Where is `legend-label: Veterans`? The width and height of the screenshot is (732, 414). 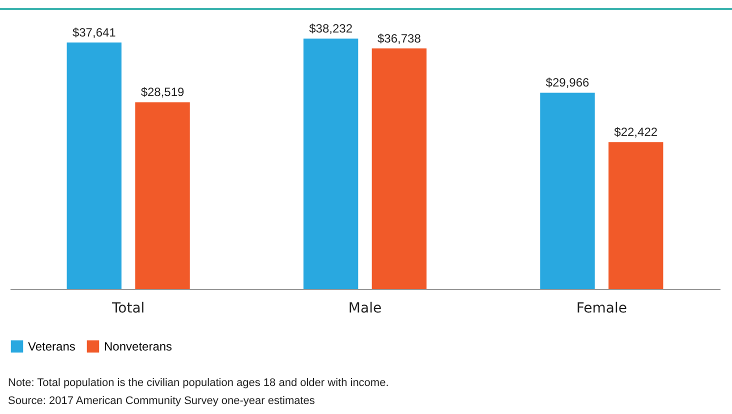
legend-label: Veterans is located at coordinates (52, 346).